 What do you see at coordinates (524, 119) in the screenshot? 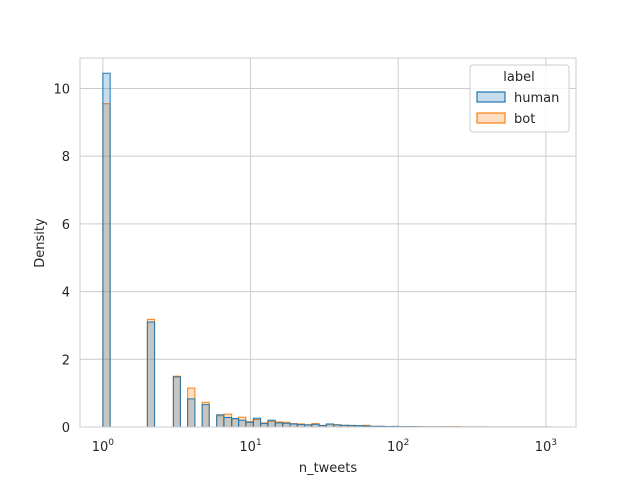
I see `legend-label-bot: bot` at bounding box center [524, 119].